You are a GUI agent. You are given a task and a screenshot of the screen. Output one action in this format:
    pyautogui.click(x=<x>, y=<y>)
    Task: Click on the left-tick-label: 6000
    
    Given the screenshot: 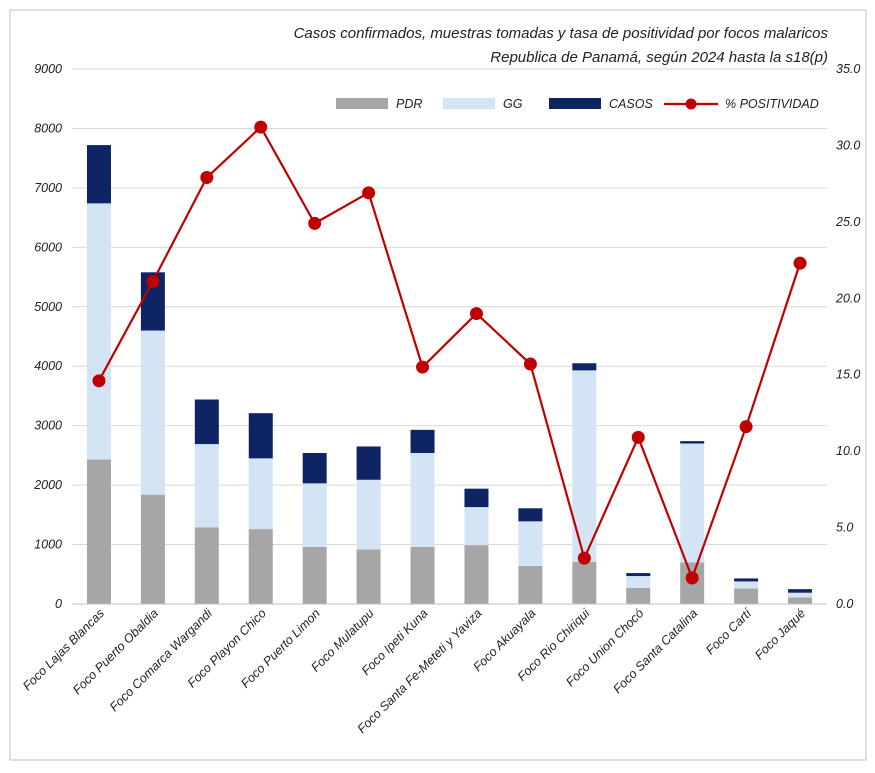 What is the action you would take?
    pyautogui.click(x=48, y=247)
    